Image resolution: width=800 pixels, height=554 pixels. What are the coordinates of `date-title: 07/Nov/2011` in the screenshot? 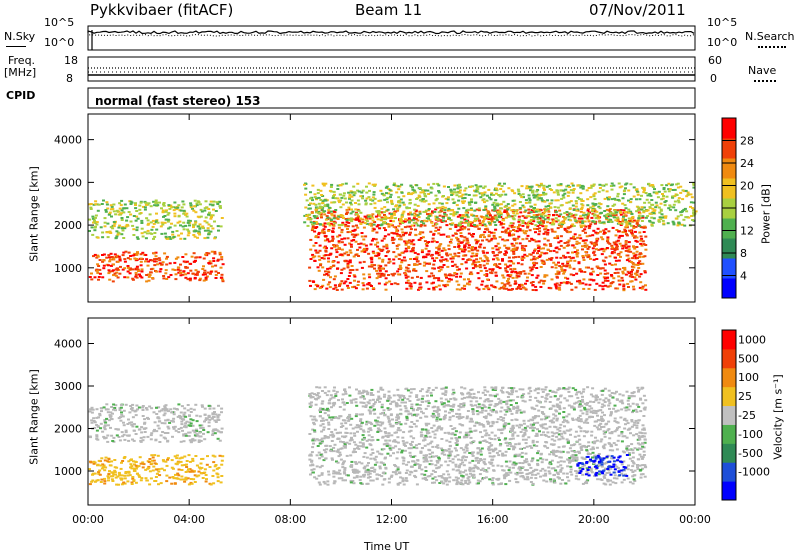 It's located at (637, 10).